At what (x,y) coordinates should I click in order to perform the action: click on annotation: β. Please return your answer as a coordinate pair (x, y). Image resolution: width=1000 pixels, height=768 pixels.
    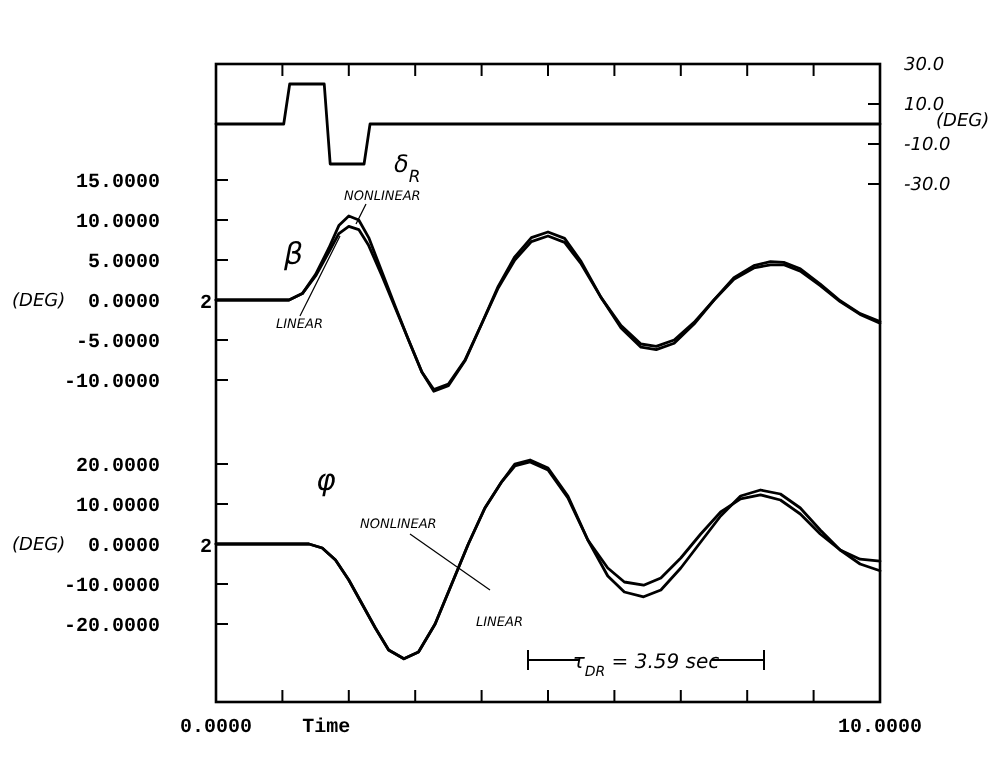
    Looking at the image, I should click on (293, 254).